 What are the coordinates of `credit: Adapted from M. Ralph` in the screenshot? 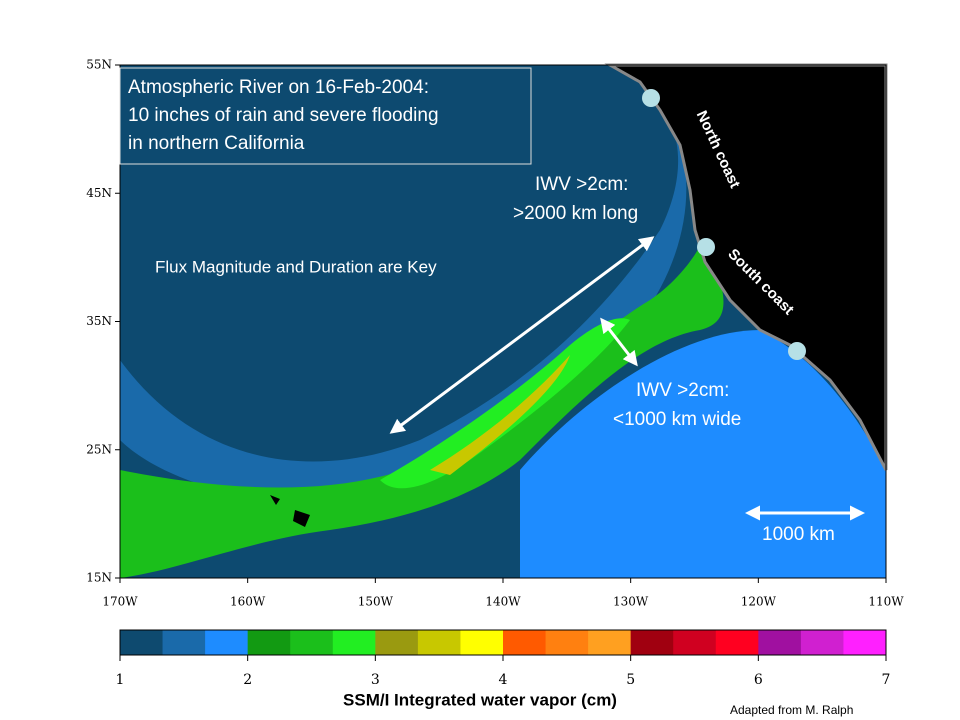 It's located at (791, 710).